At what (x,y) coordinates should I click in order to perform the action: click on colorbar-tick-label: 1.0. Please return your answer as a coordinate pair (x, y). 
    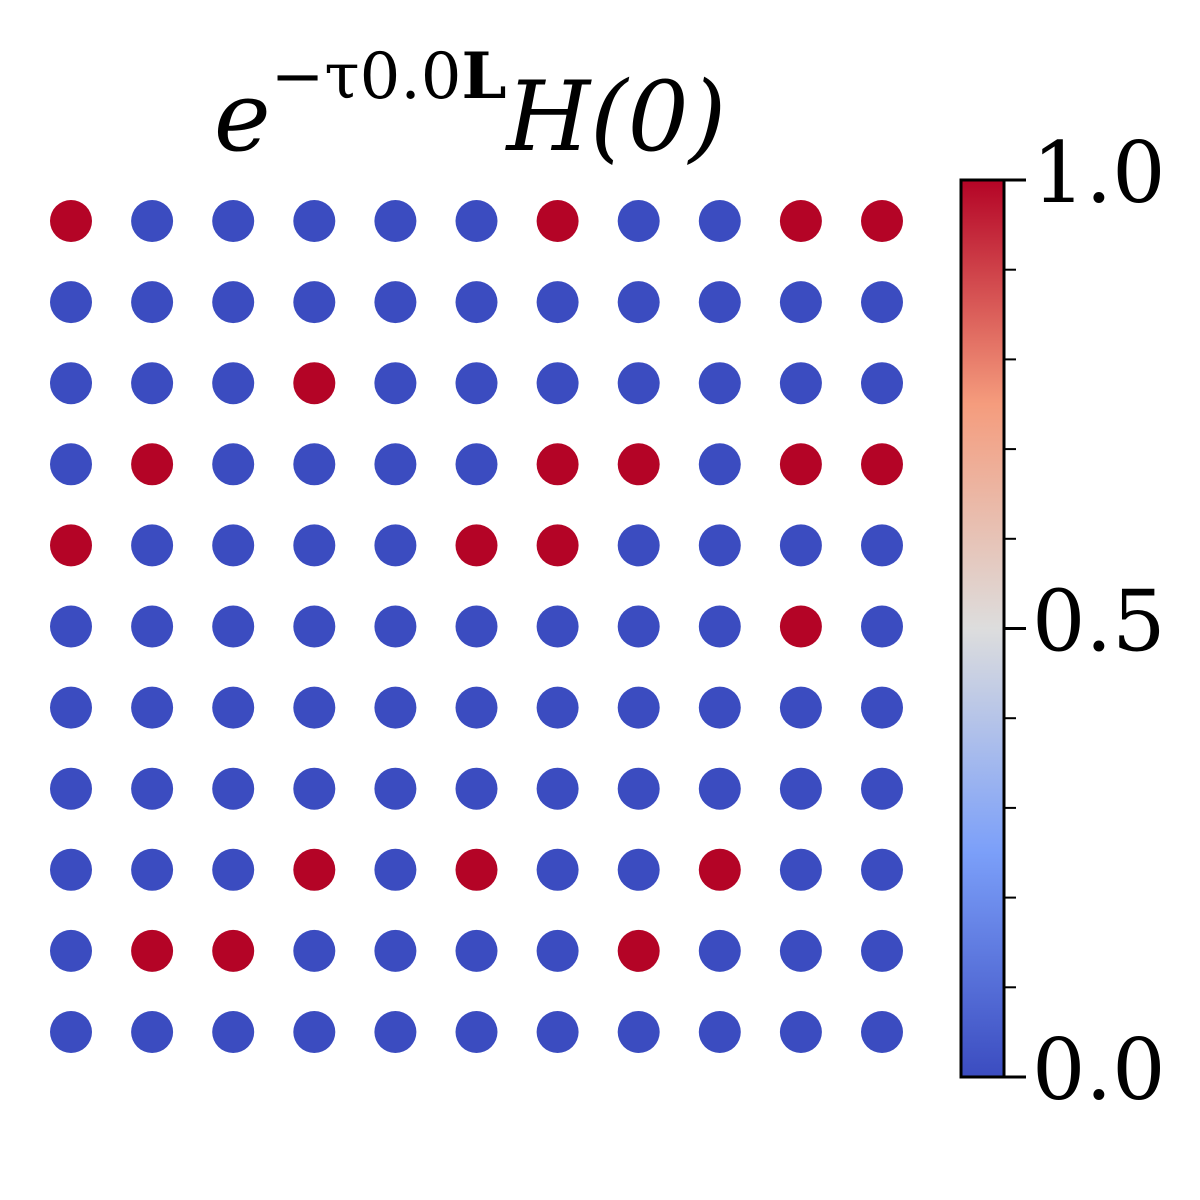
    Looking at the image, I should click on (1099, 173).